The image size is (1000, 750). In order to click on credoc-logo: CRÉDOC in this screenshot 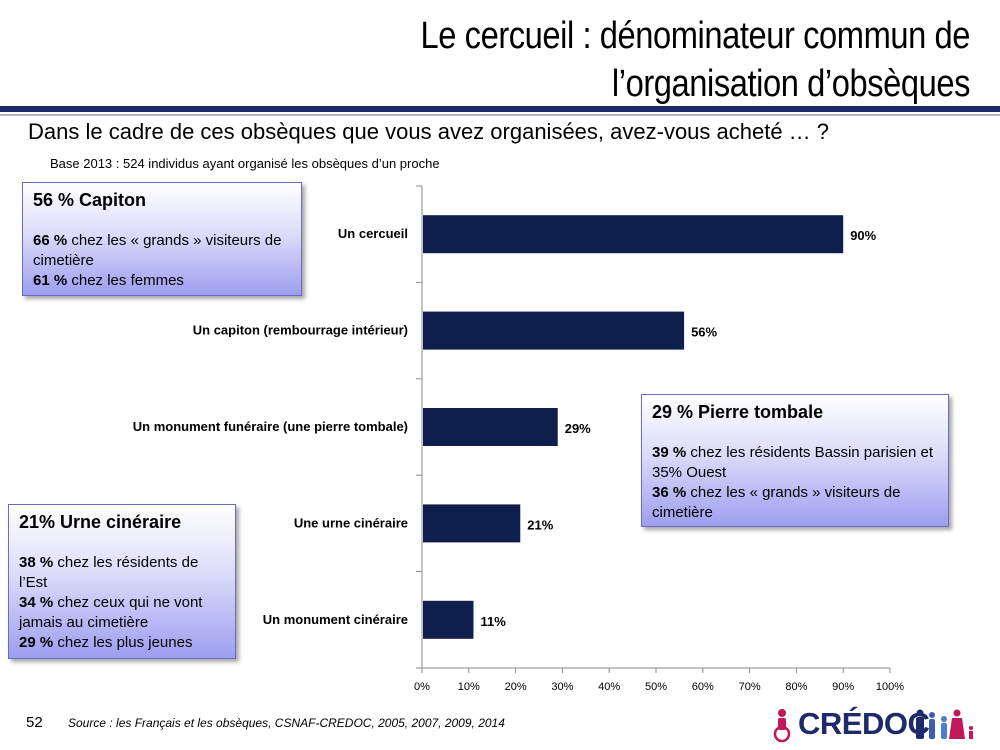, I will do `click(875, 724)`.